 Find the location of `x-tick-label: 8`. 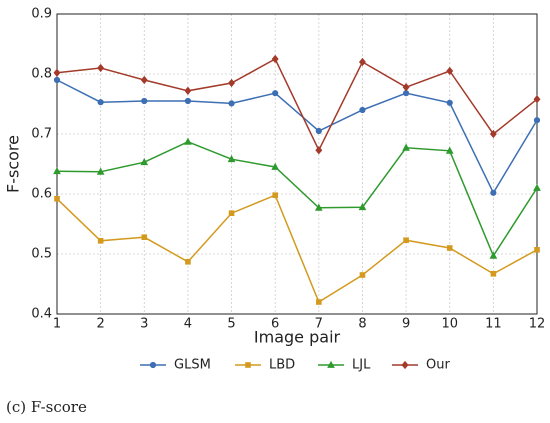

x-tick-label: 8 is located at coordinates (362, 324).